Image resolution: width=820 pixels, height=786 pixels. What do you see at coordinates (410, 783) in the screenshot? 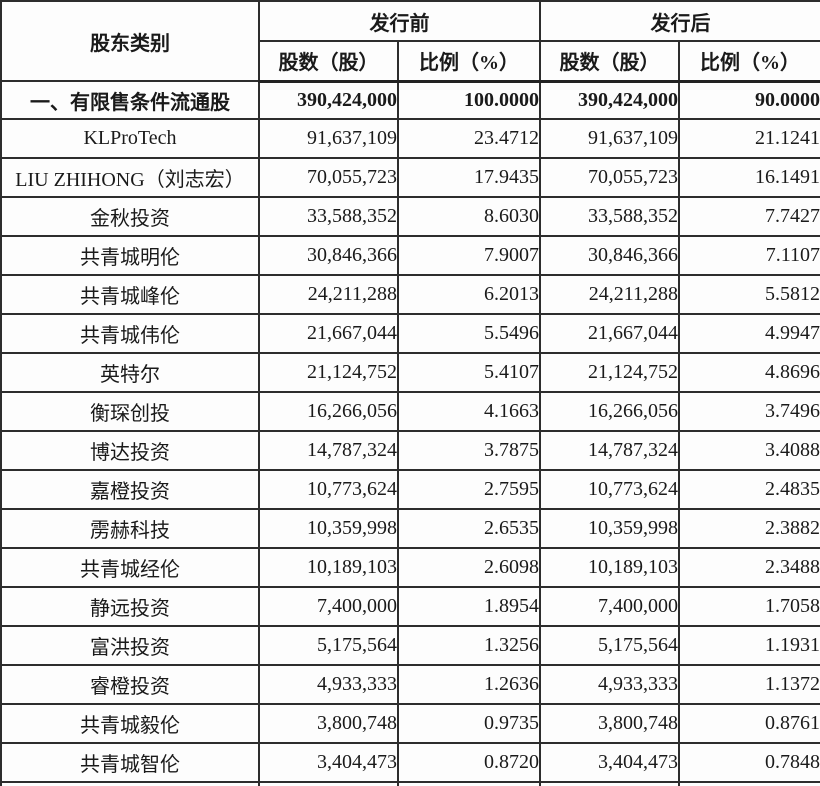
I see `clipped-partial-row` at bounding box center [410, 783].